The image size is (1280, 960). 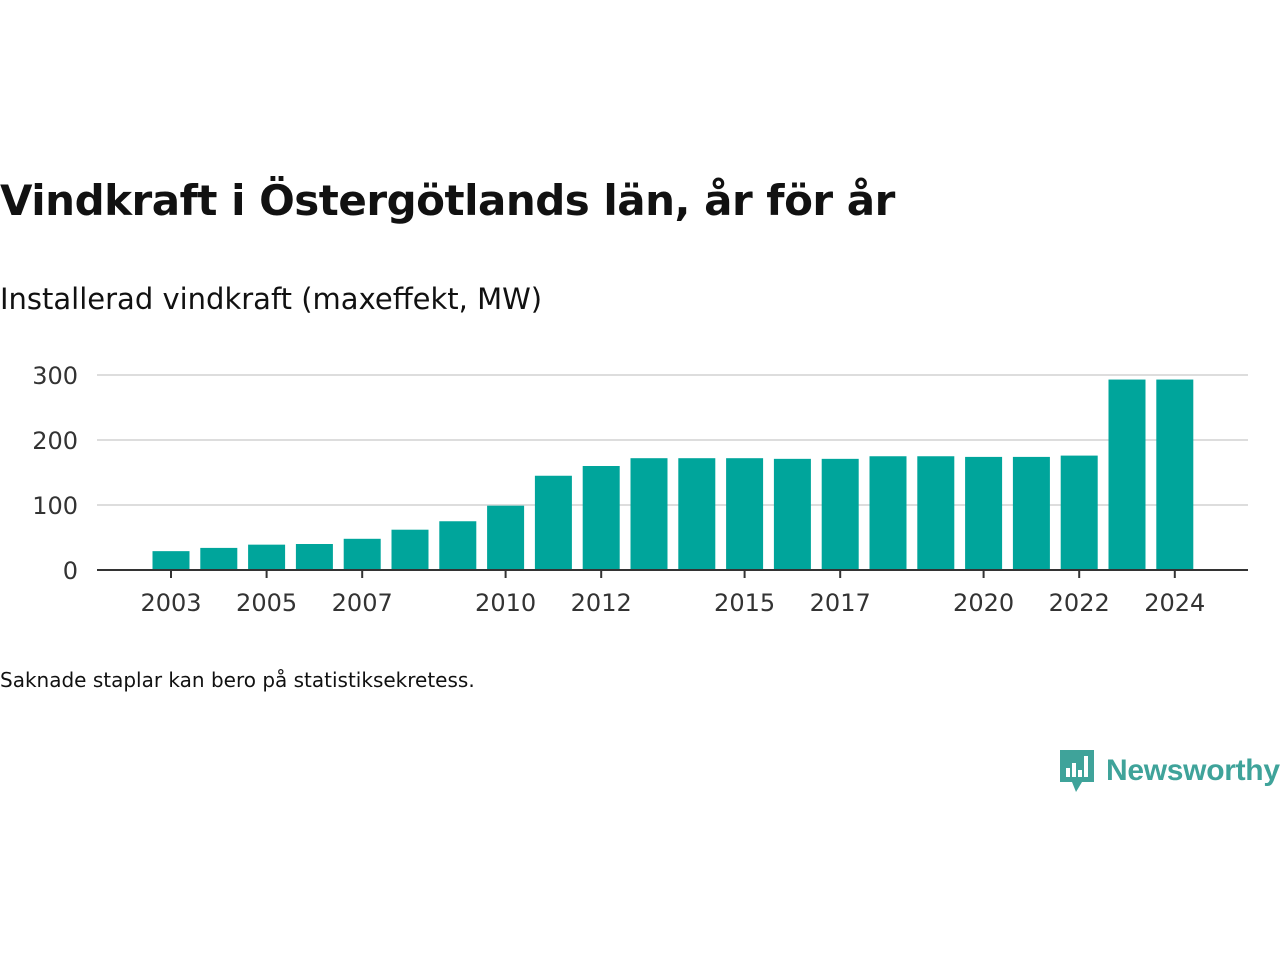 I want to click on x-tick-label: 2020, so click(x=983, y=603).